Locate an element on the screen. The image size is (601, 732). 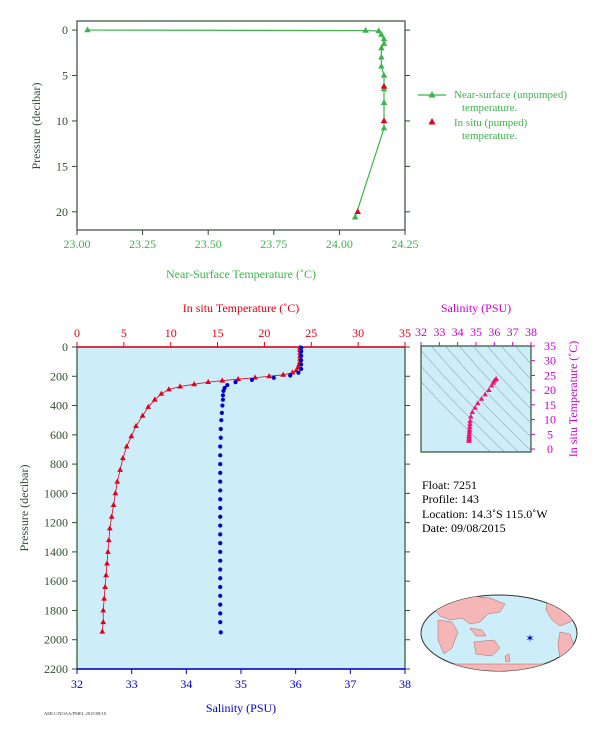
depth-tick-label: 0 is located at coordinates (65, 347).